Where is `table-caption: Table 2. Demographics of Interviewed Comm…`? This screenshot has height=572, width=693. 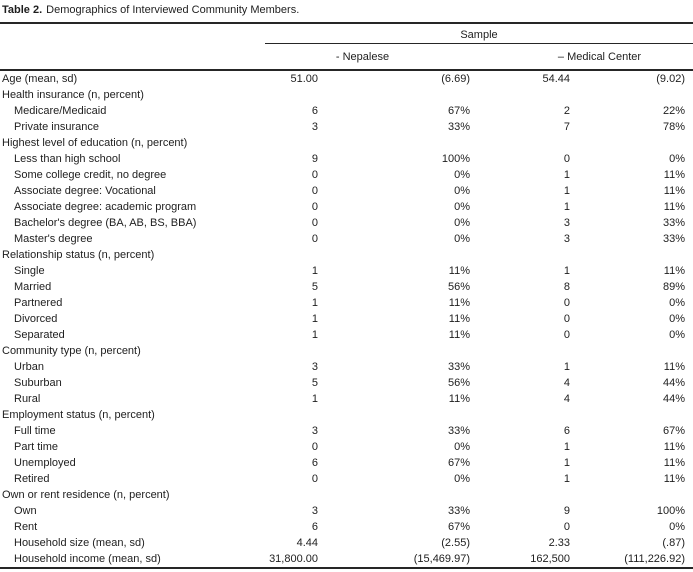
table-caption: Table 2. Demographics of Interviewed Comm… is located at coordinates (346, 10).